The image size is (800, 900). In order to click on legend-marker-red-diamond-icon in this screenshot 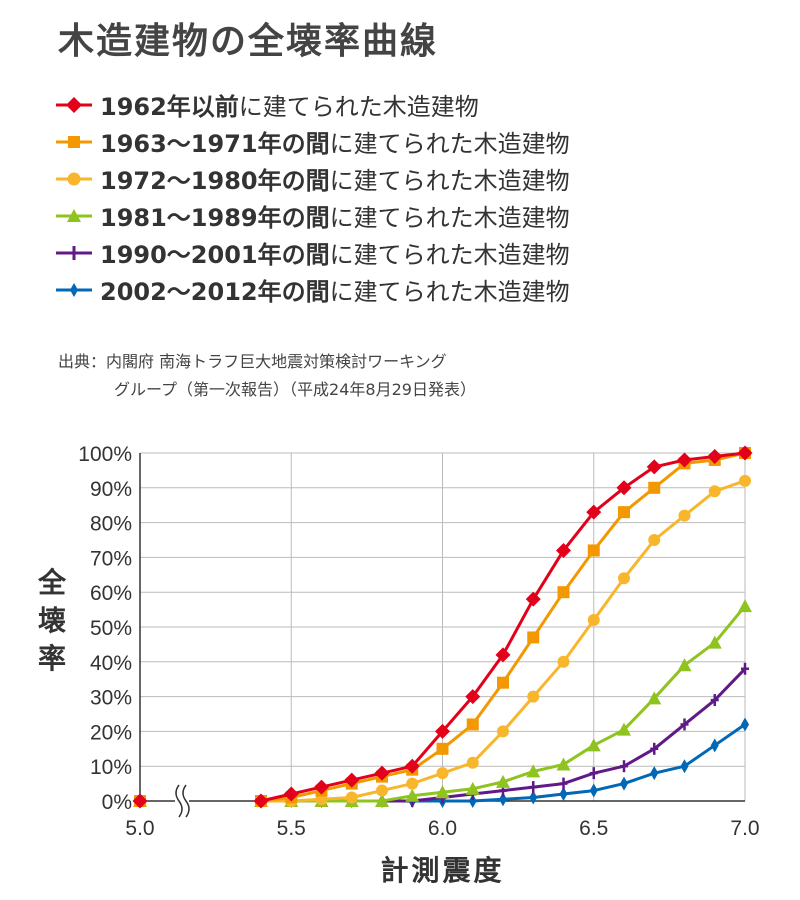, I will do `click(74, 104)`.